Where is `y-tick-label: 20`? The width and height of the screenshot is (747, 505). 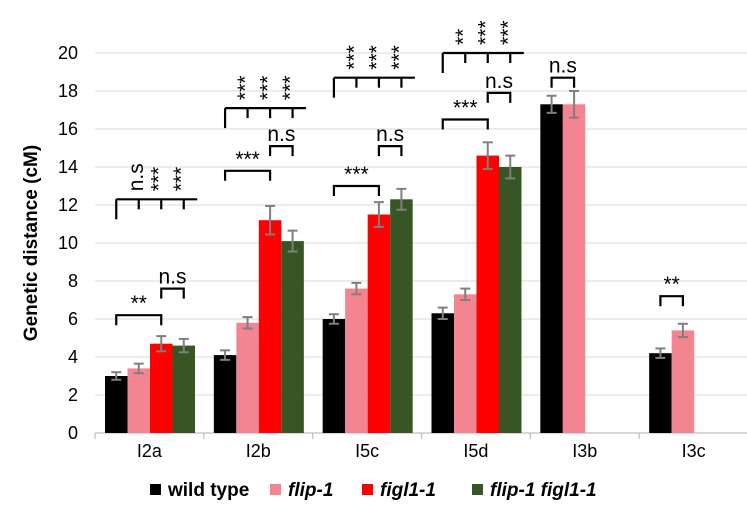 y-tick-label: 20 is located at coordinates (68, 53).